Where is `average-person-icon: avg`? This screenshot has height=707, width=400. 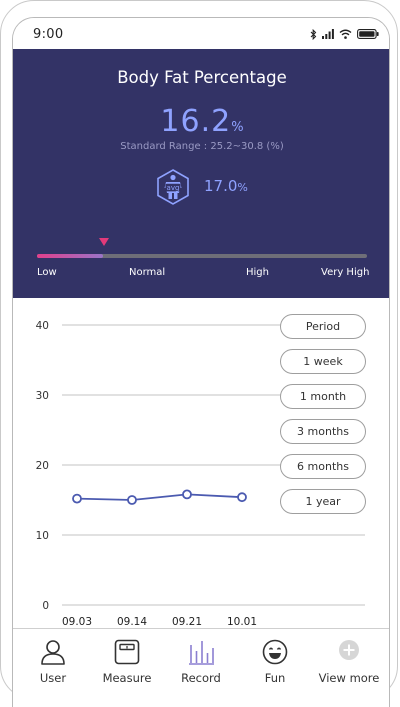 average-person-icon: avg is located at coordinates (173, 187).